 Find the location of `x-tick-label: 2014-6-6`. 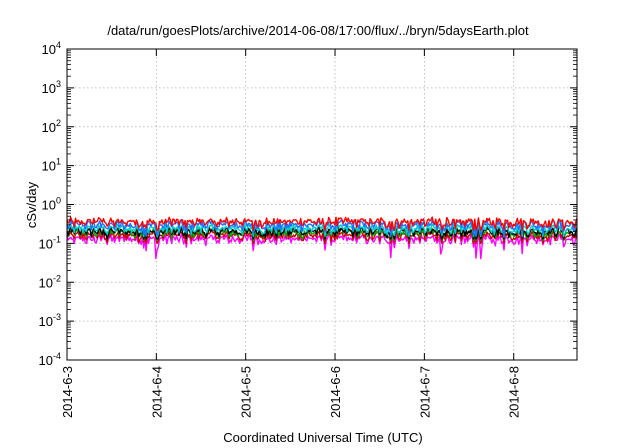

x-tick-label: 2014-6-6 is located at coordinates (335, 392).